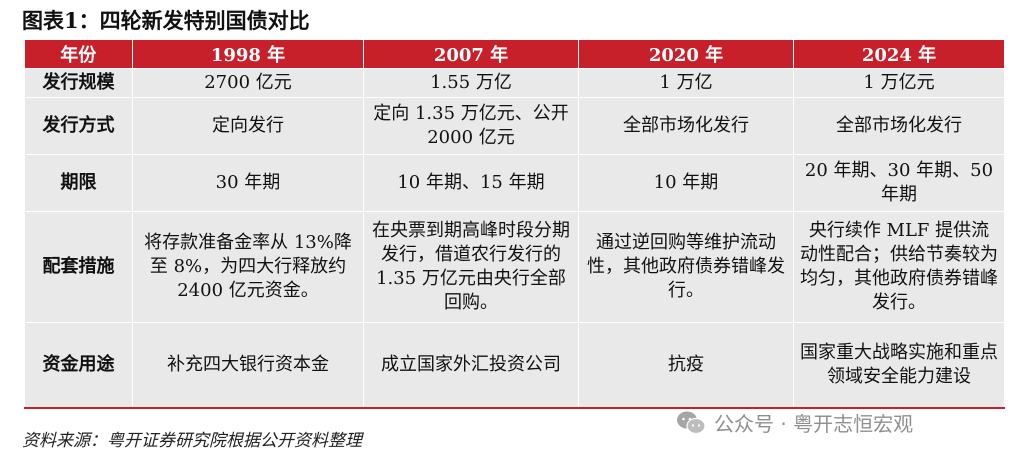  Describe the element at coordinates (78, 183) in the screenshot. I see `row-label: 期限` at that location.